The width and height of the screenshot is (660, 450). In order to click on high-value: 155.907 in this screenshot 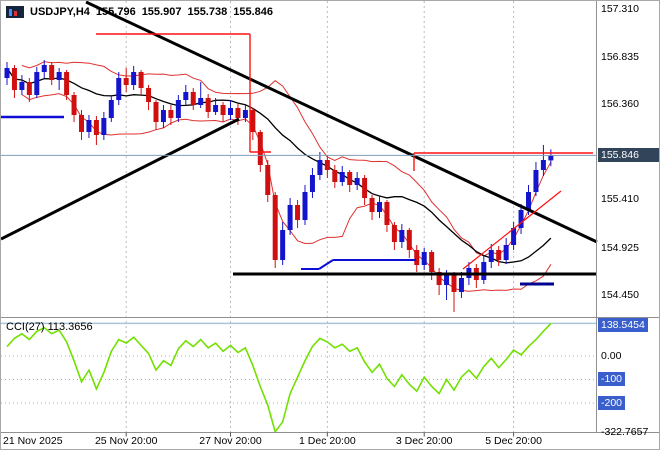, I will do `click(161, 12)`.